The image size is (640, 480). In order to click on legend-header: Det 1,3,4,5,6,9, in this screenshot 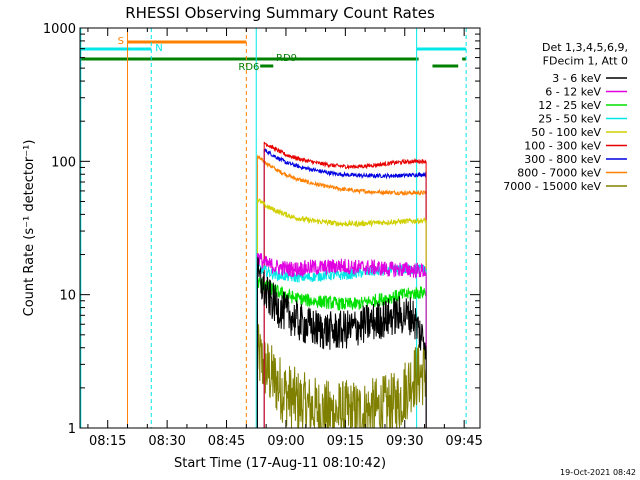, I will do `click(585, 47)`.